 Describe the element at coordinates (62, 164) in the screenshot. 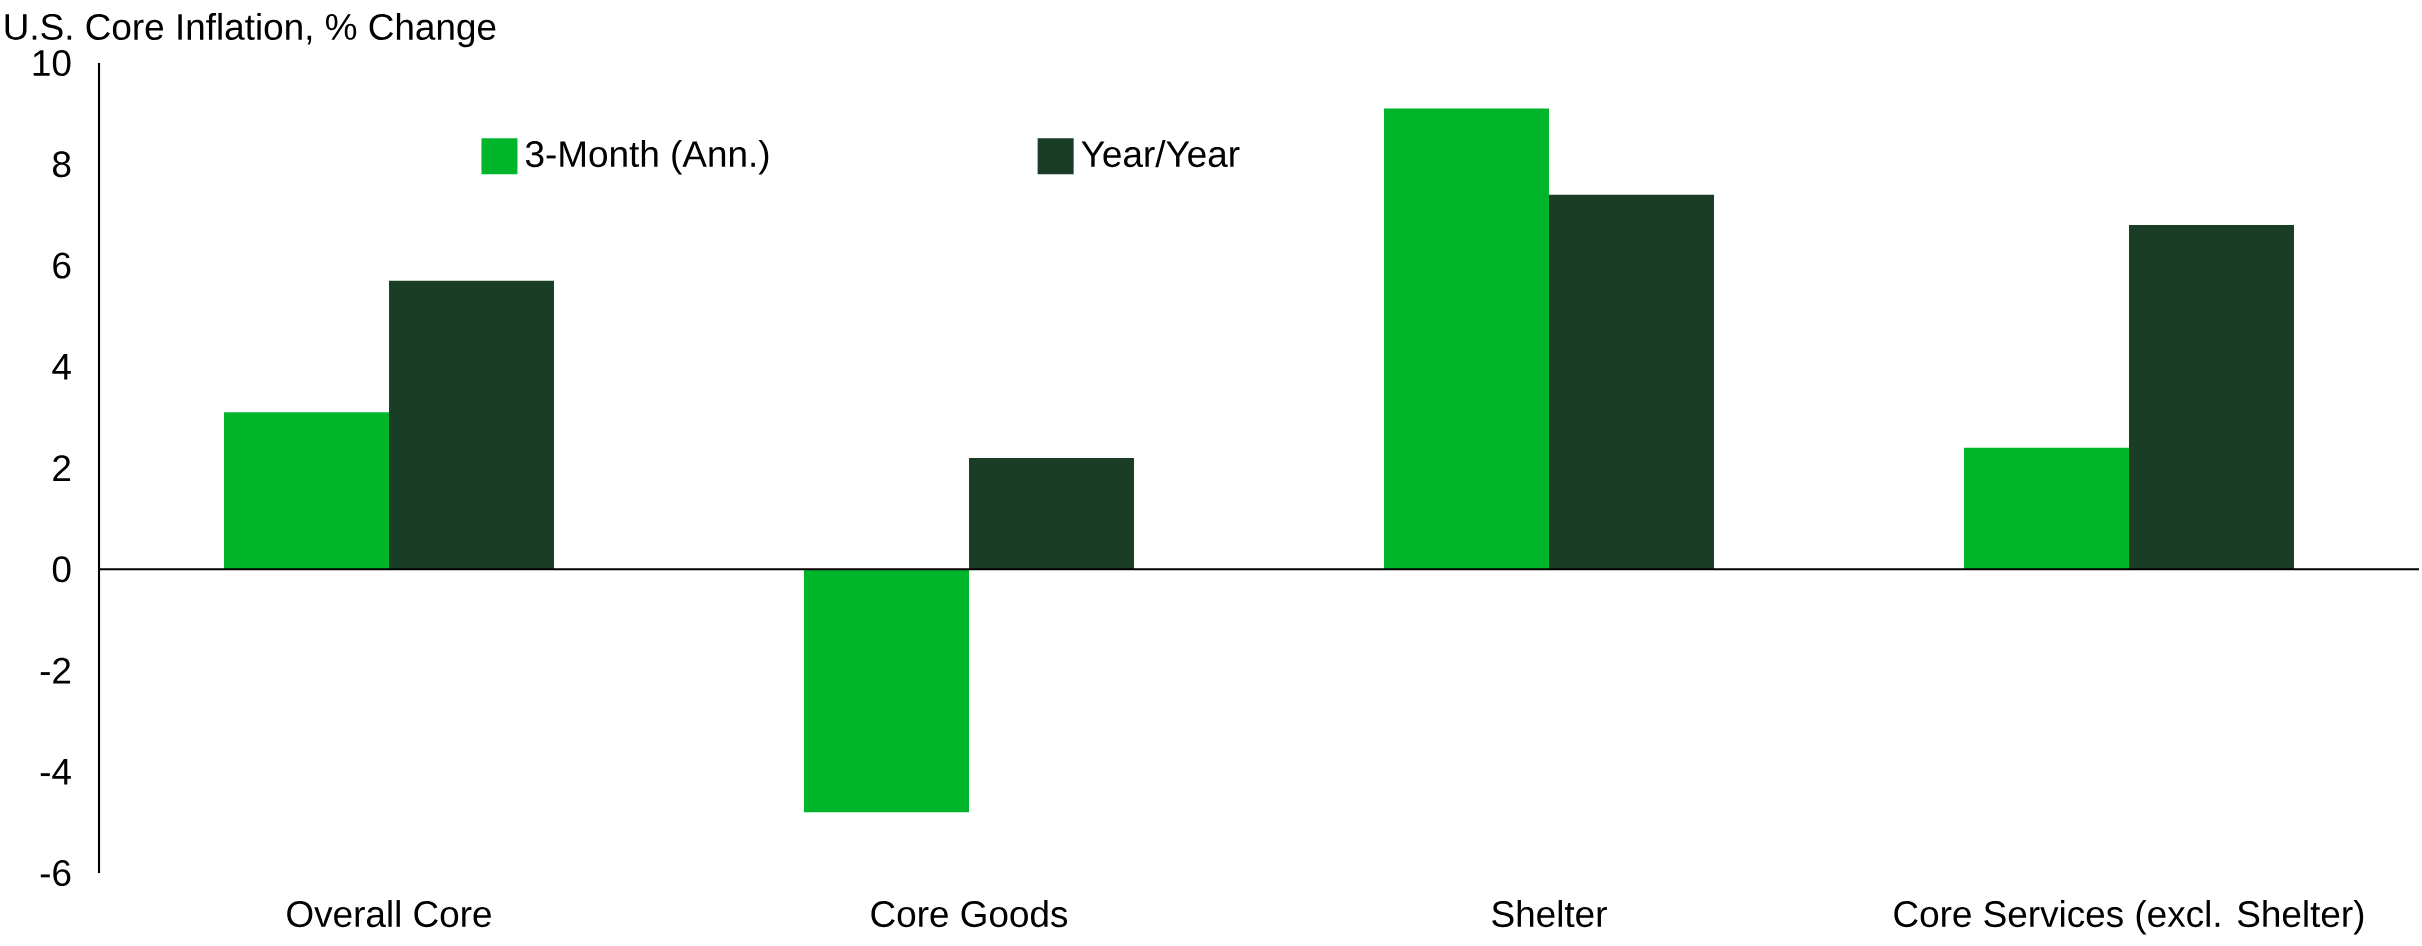

I see `y-tick-label: 8` at that location.